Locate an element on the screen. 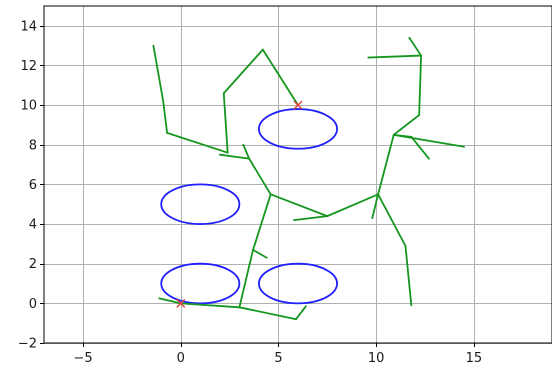  x-tick-label: 10 is located at coordinates (376, 358).